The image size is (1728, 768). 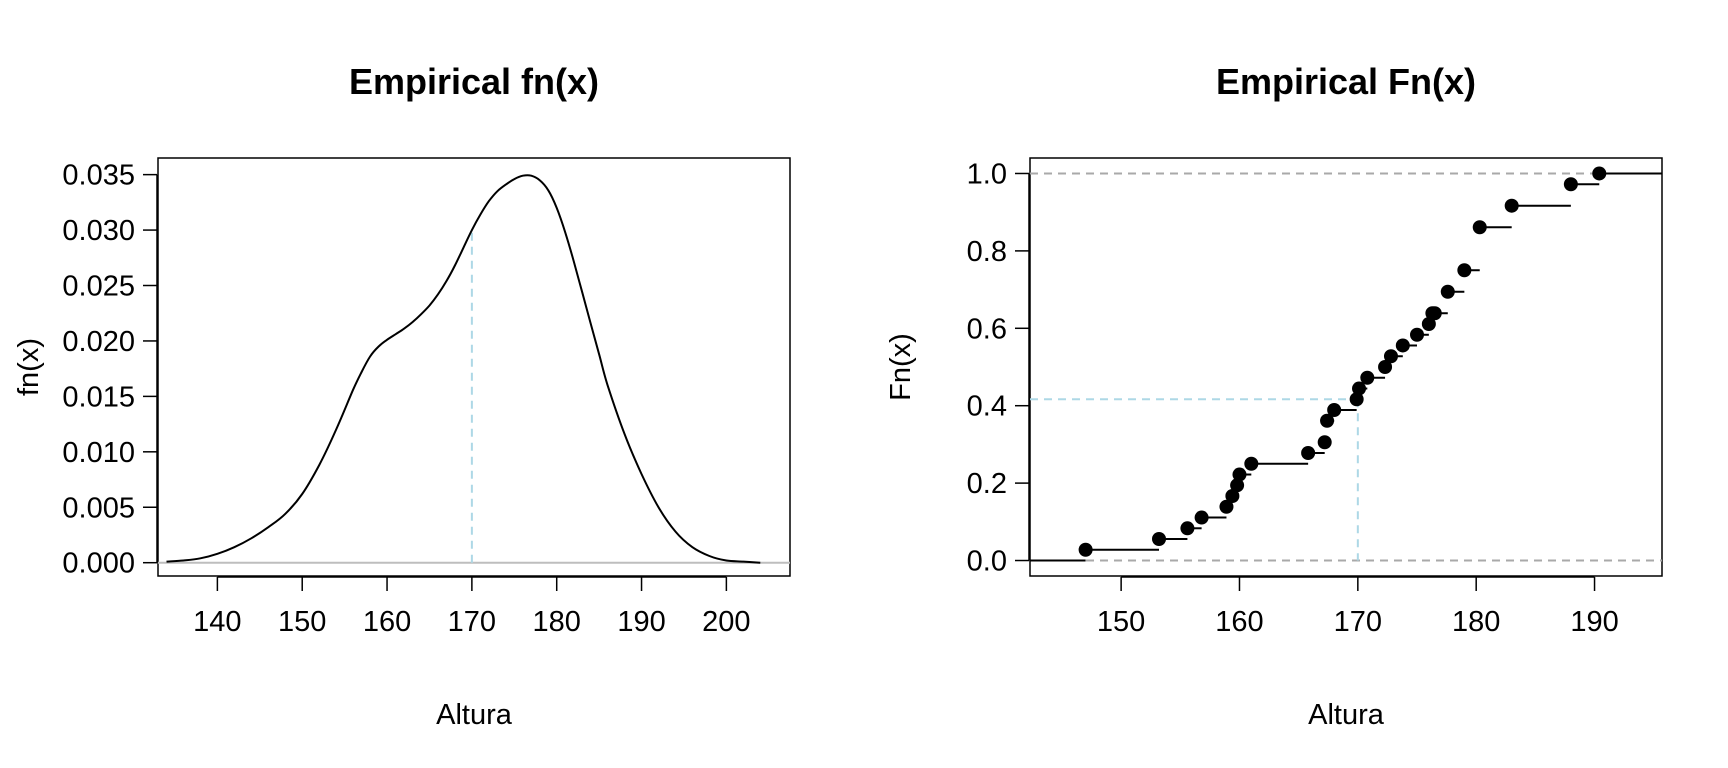 I want to click on c1-x-tick-label: 200, so click(x=726, y=622).